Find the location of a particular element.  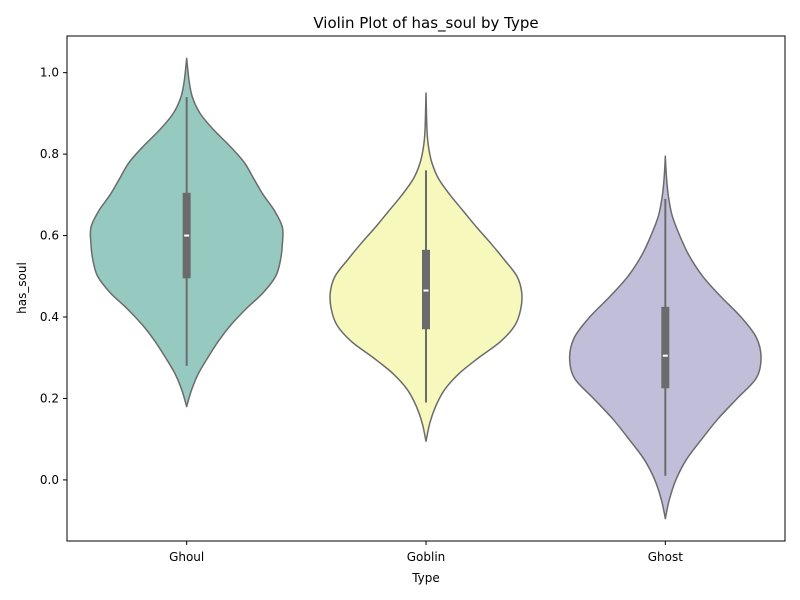

y-tick-label: 0.0 is located at coordinates (49, 480).